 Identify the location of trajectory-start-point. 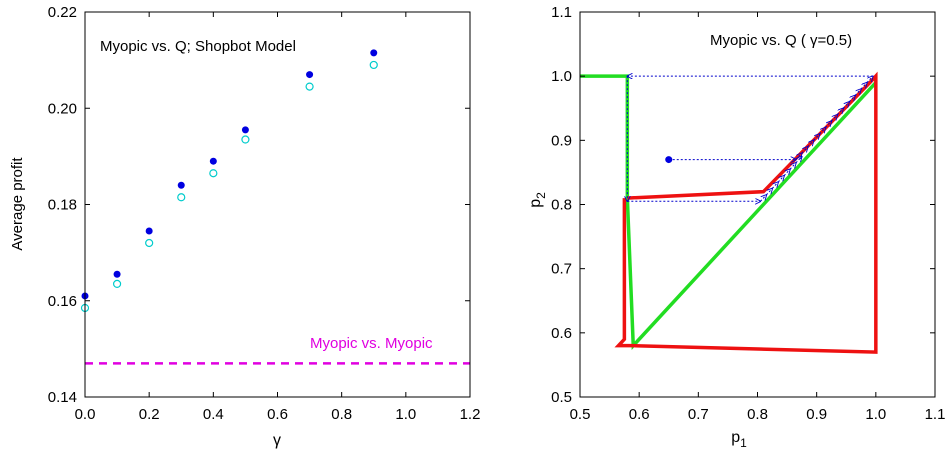
(669, 160).